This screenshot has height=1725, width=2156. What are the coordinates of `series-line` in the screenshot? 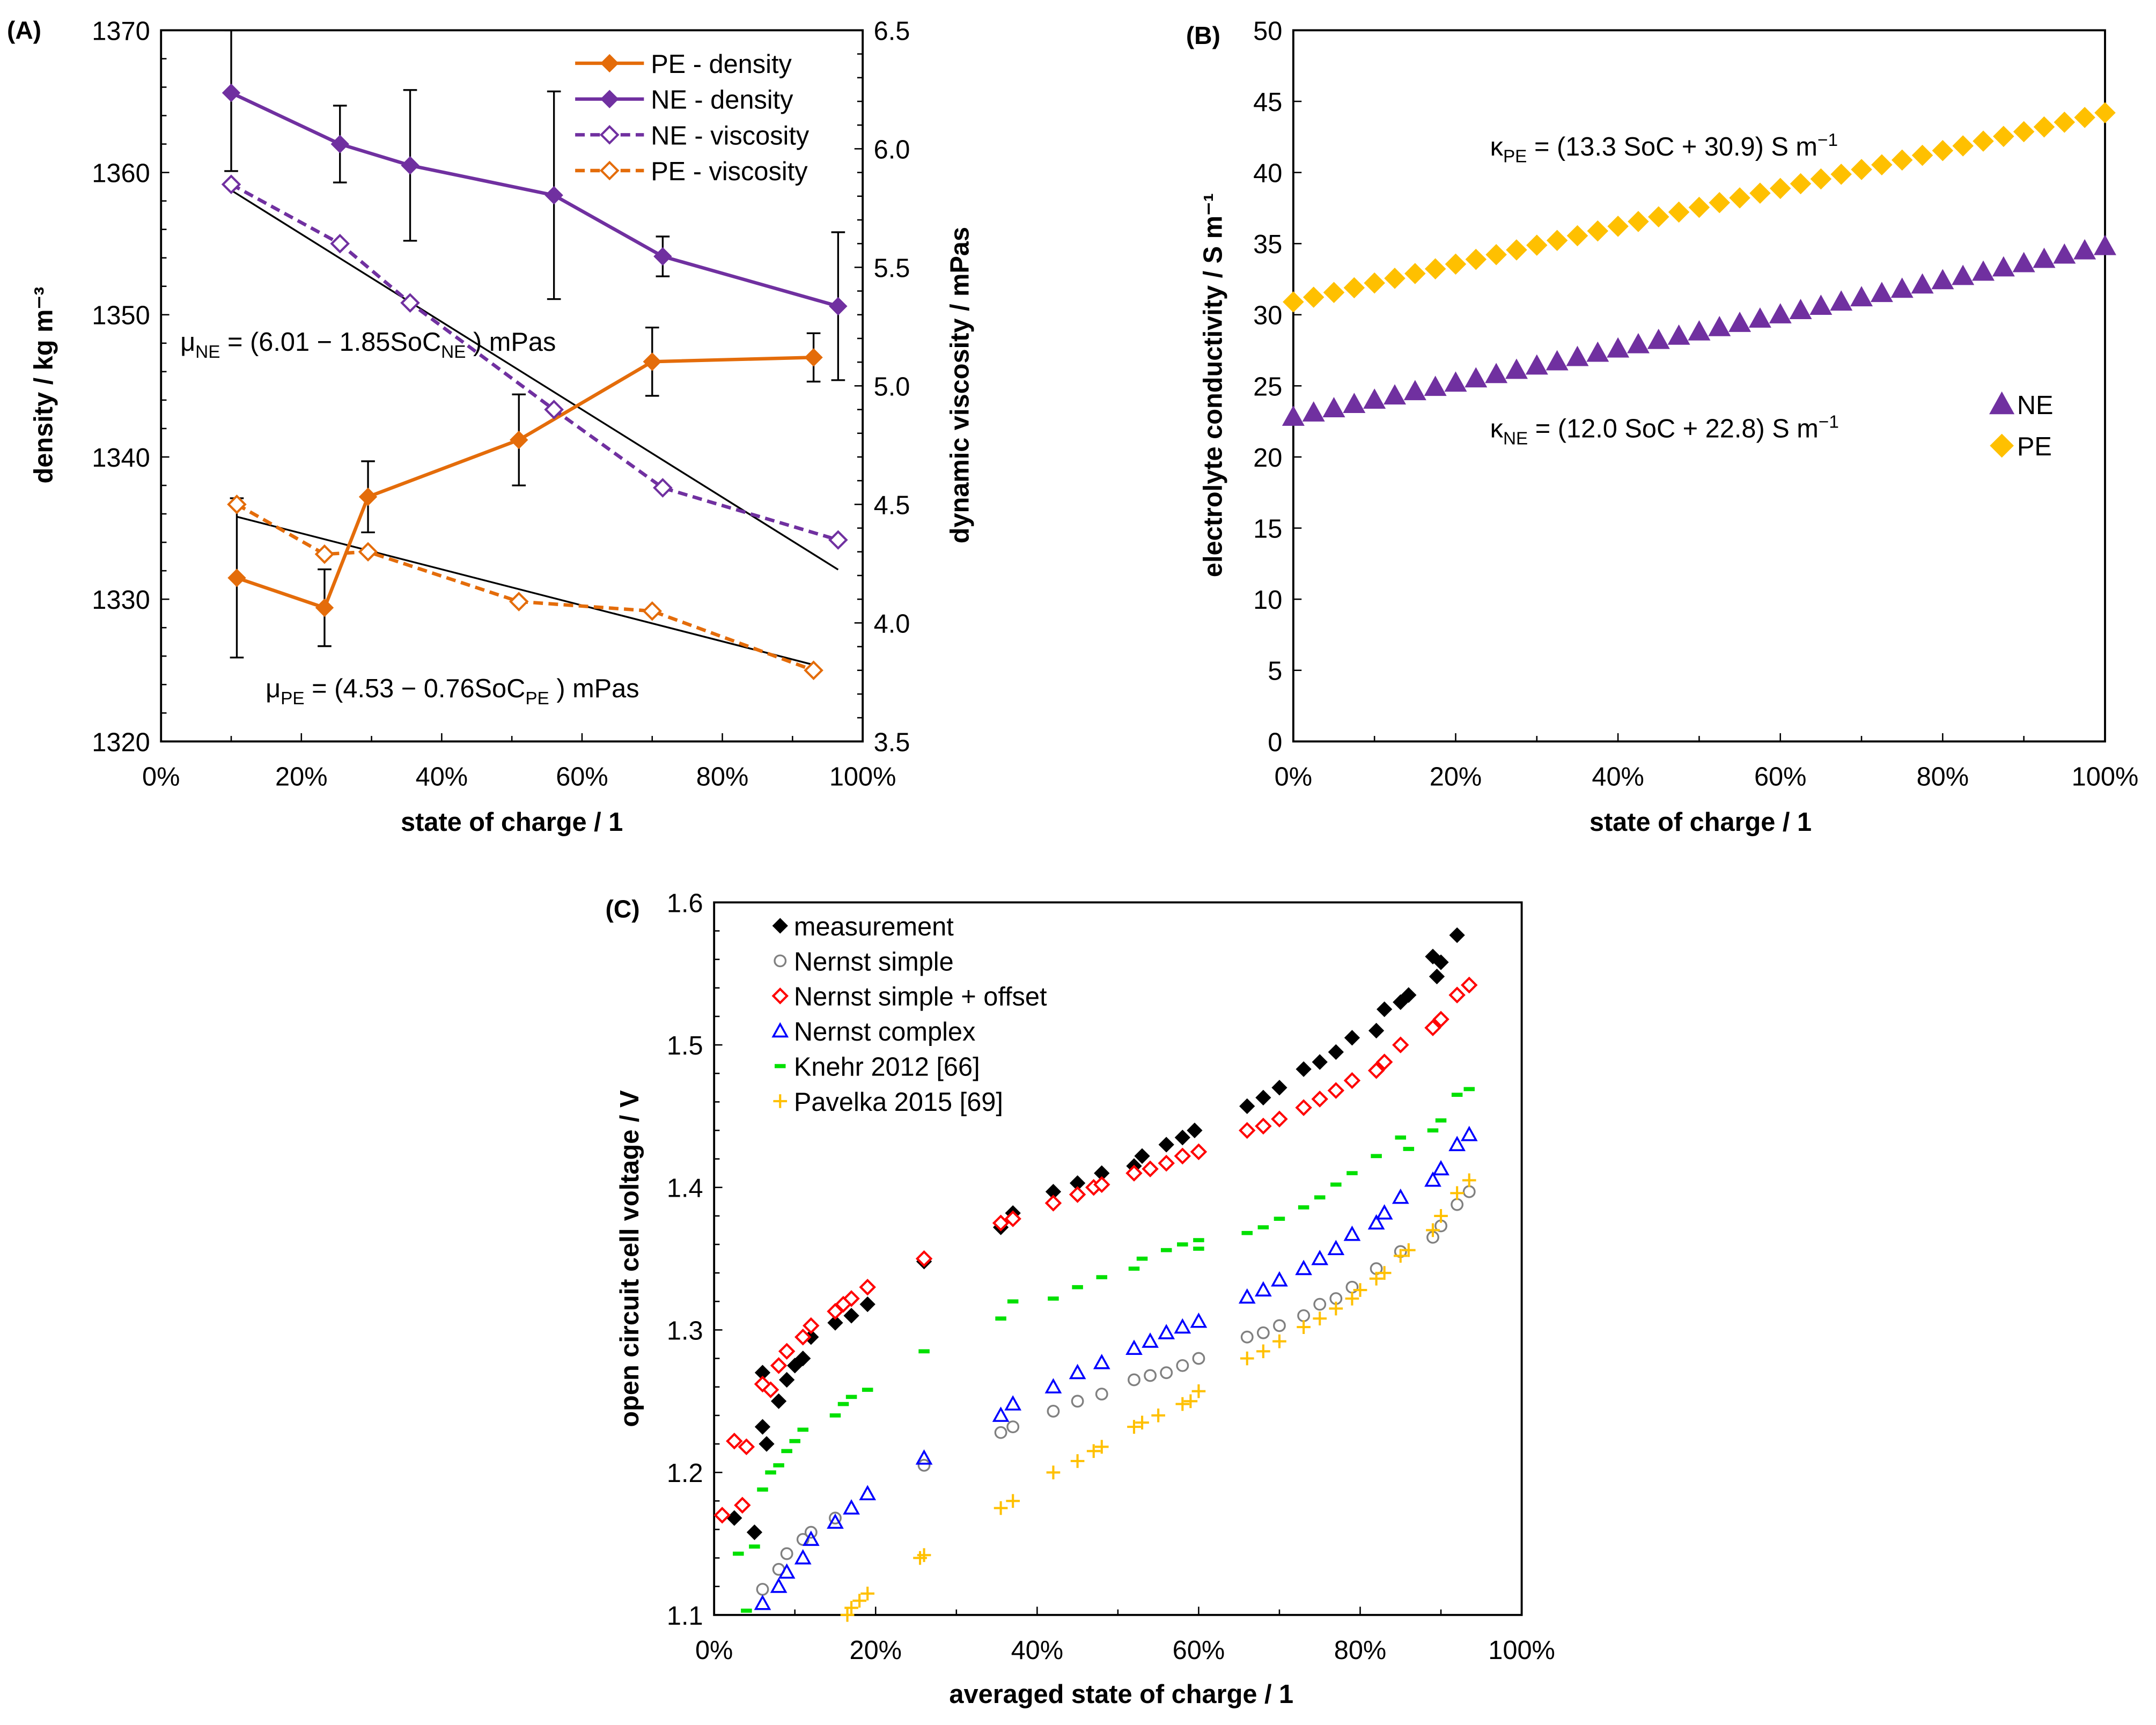 It's located at (525, 587).